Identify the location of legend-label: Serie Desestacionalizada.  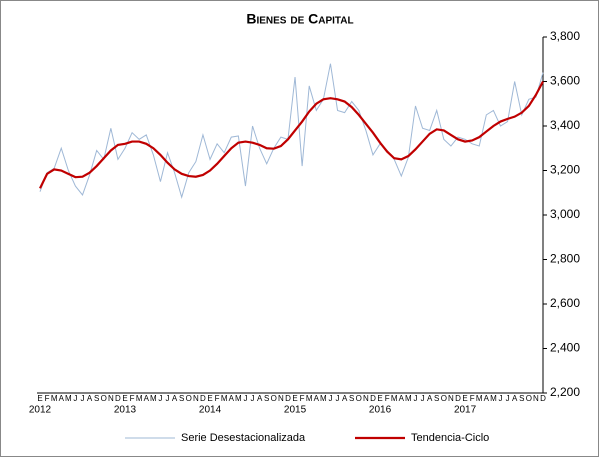
(243, 438).